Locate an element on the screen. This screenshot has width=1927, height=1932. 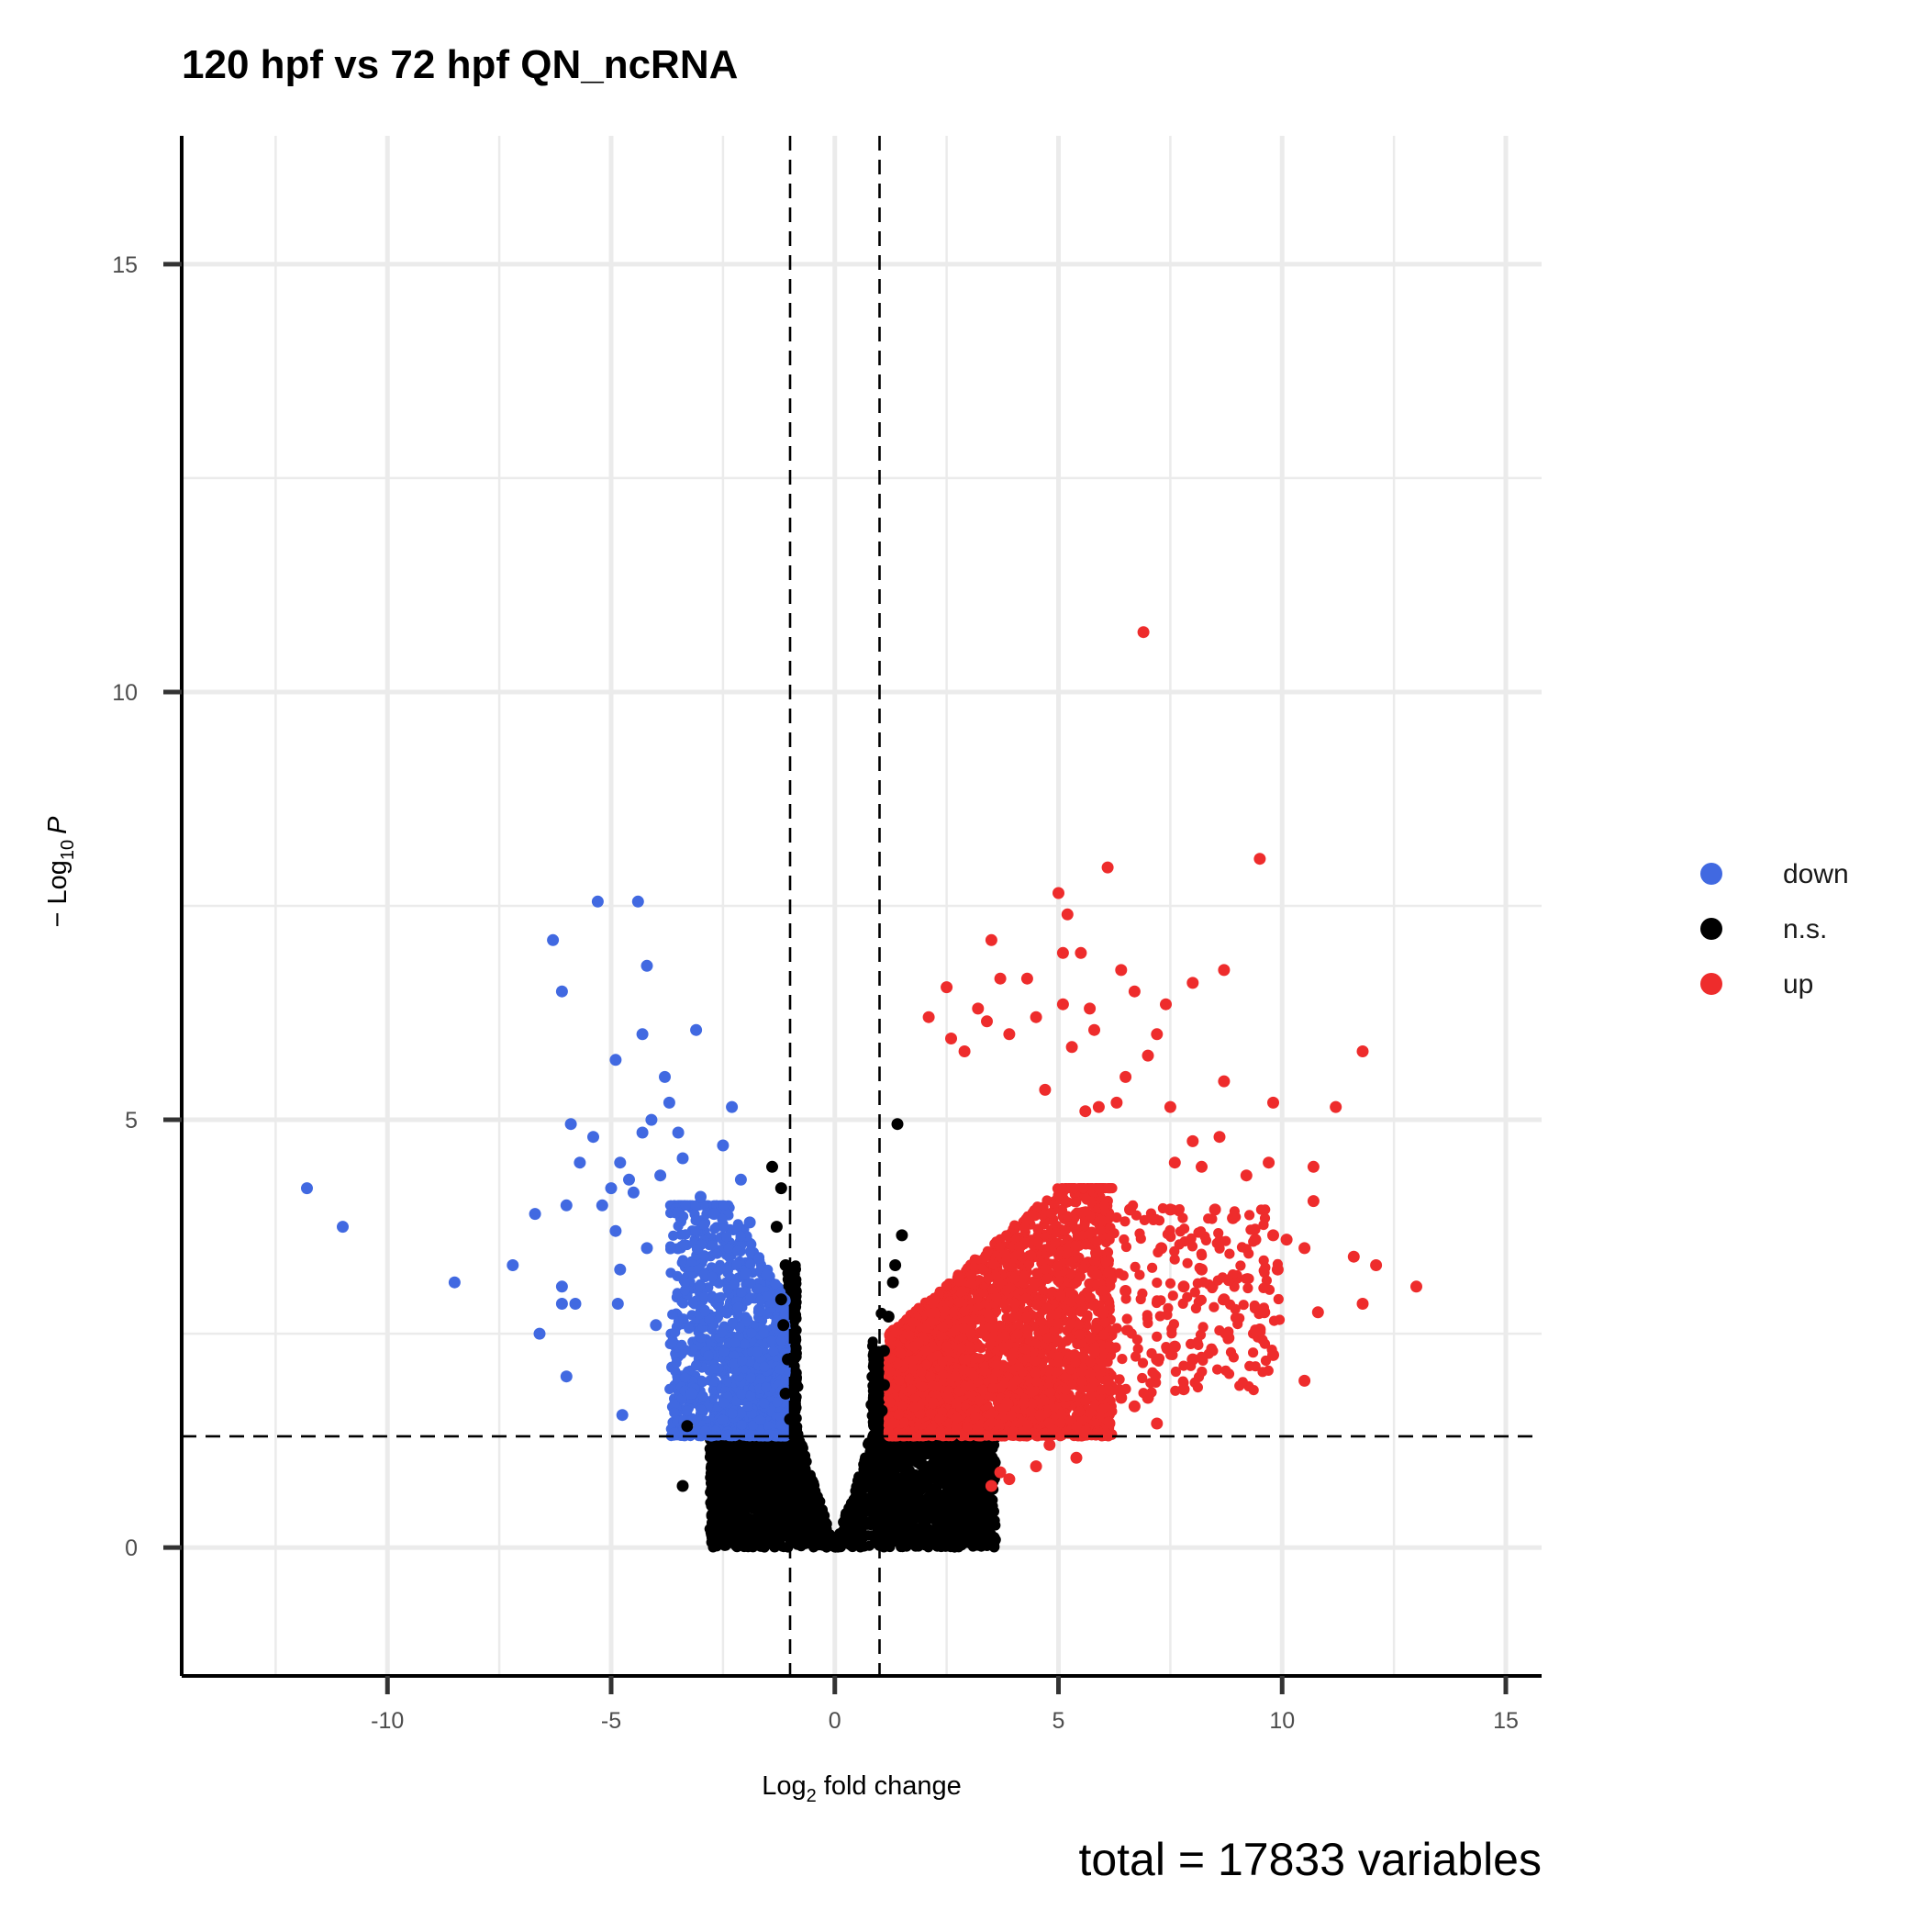
x-tick-label-5: 15 is located at coordinates (1506, 1721).